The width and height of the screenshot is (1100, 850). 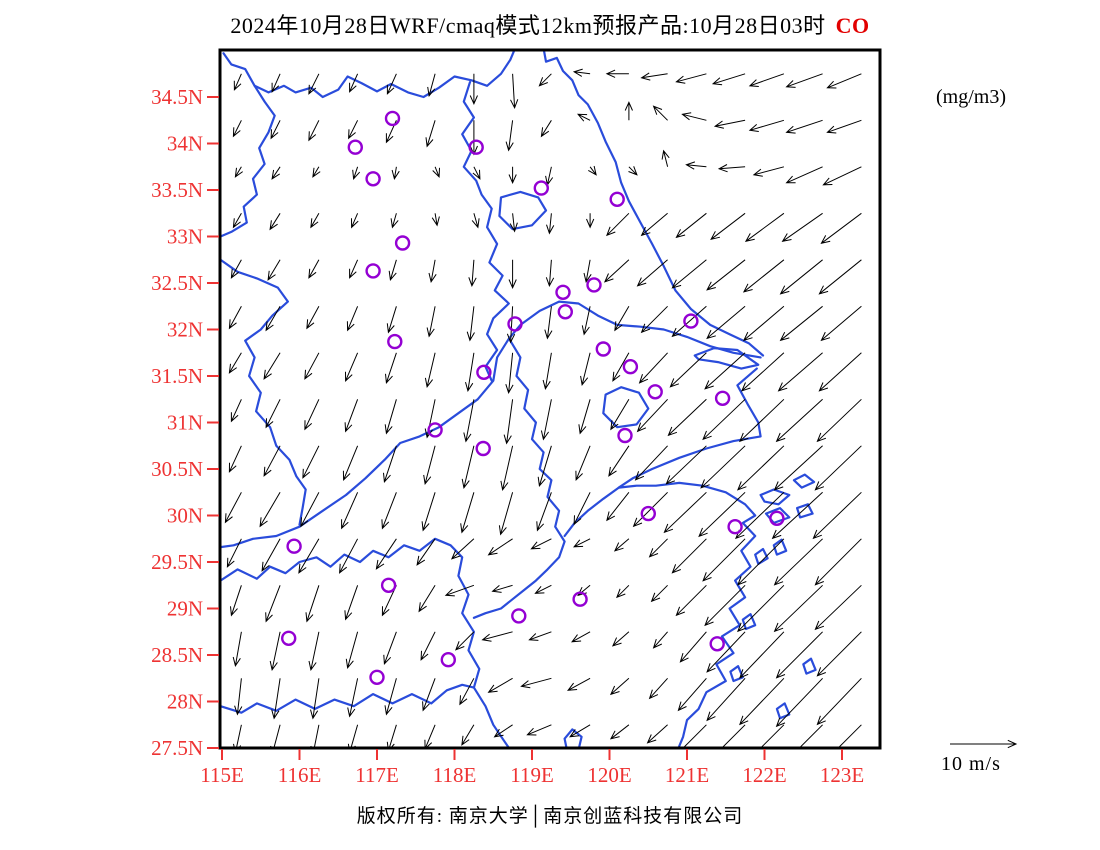 I want to click on x-axis-label: 122E, so click(x=764, y=775).